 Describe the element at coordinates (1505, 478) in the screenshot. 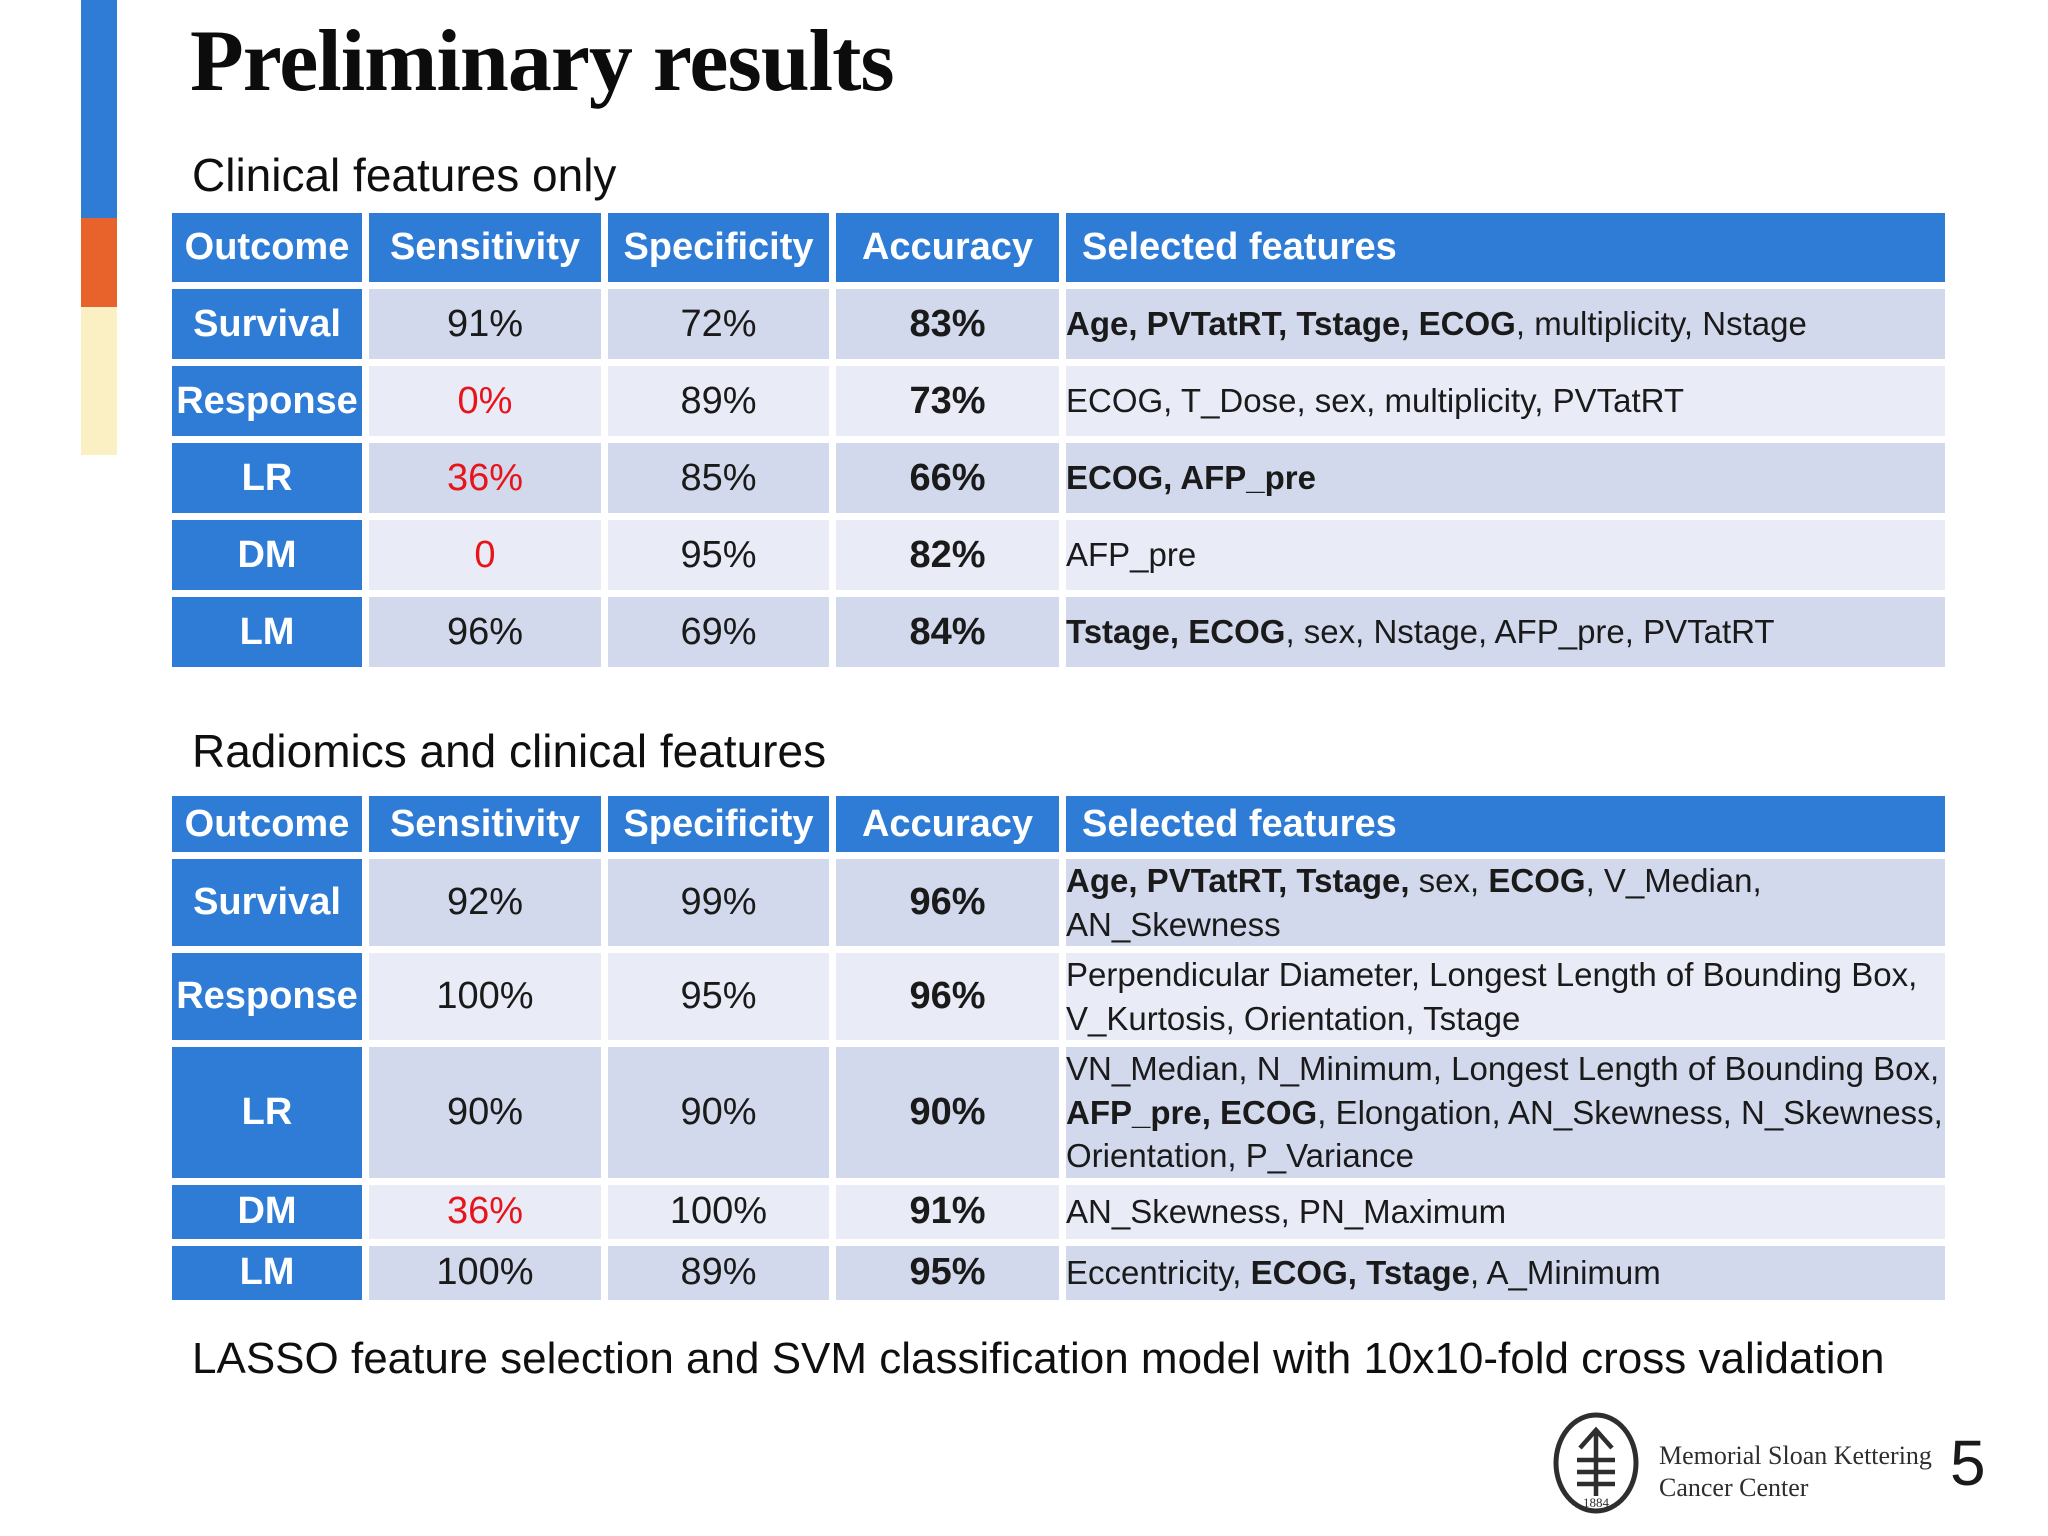

I see `features-cell: ECOG, AFP_pre` at that location.